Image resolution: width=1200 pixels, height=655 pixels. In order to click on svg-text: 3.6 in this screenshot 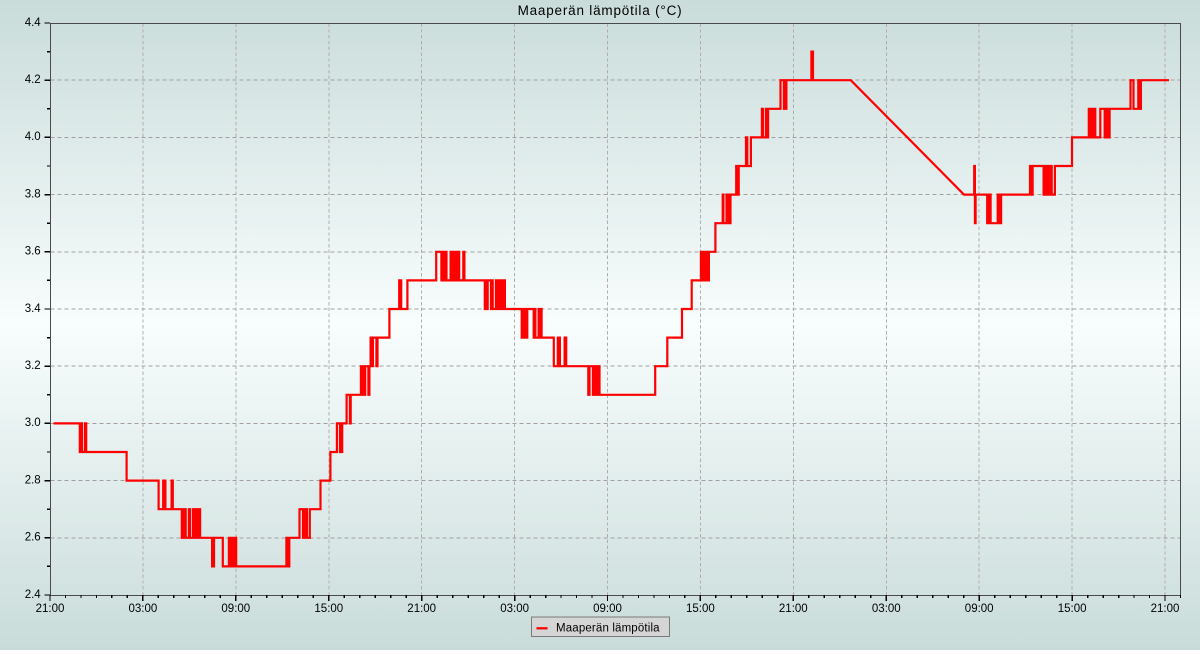, I will do `click(33, 252)`.